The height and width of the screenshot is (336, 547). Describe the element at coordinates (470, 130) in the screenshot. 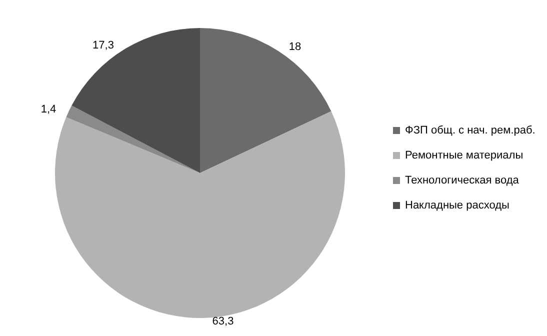

I see `legend-label: ФЗП общ. с нач. рем.раб.` at that location.